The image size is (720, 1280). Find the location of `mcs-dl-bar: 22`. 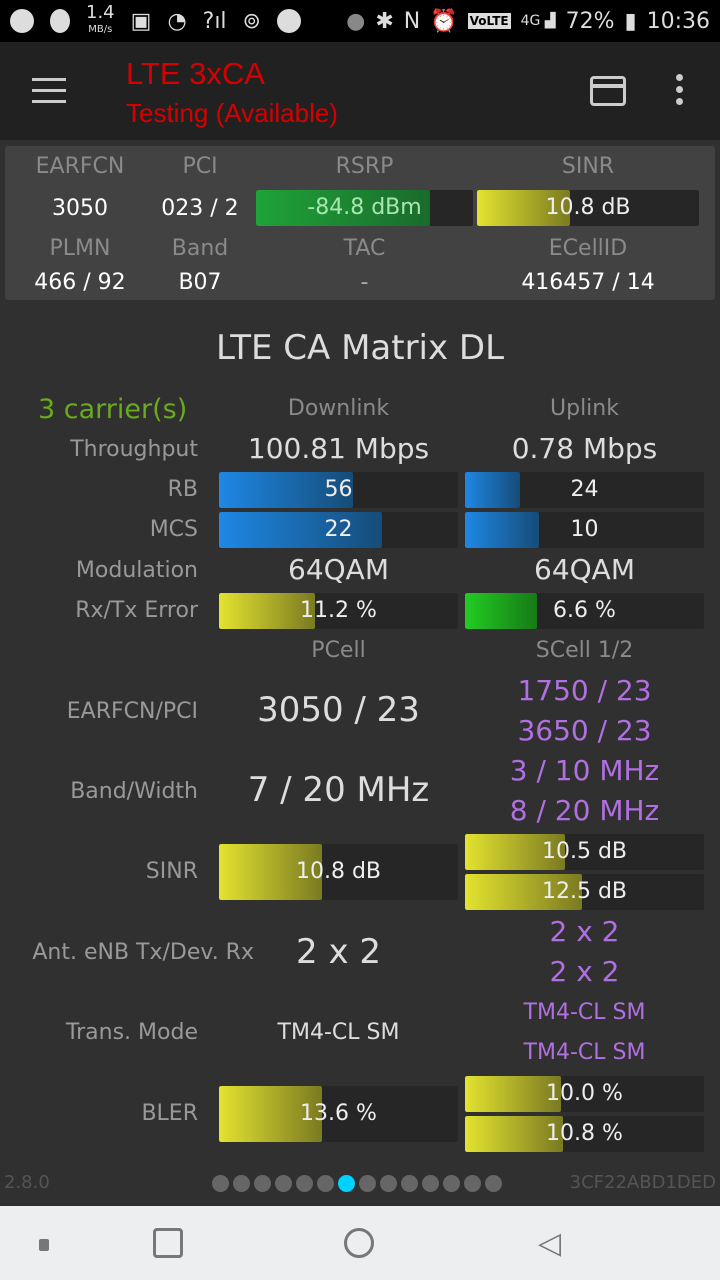

mcs-dl-bar: 22 is located at coordinates (338, 530).